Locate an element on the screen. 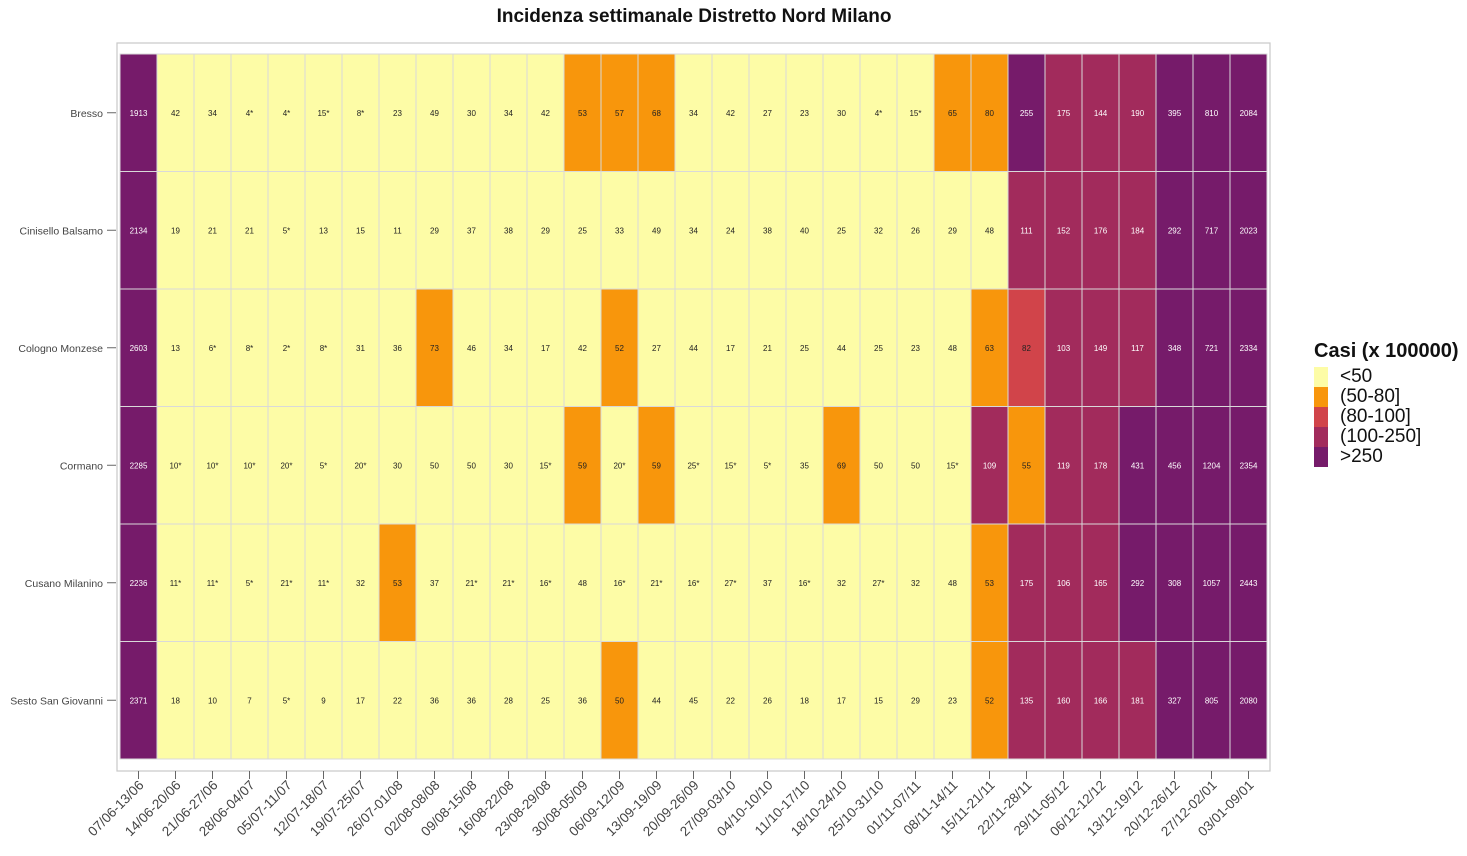  cell-value-label: 15* is located at coordinates (545, 465).